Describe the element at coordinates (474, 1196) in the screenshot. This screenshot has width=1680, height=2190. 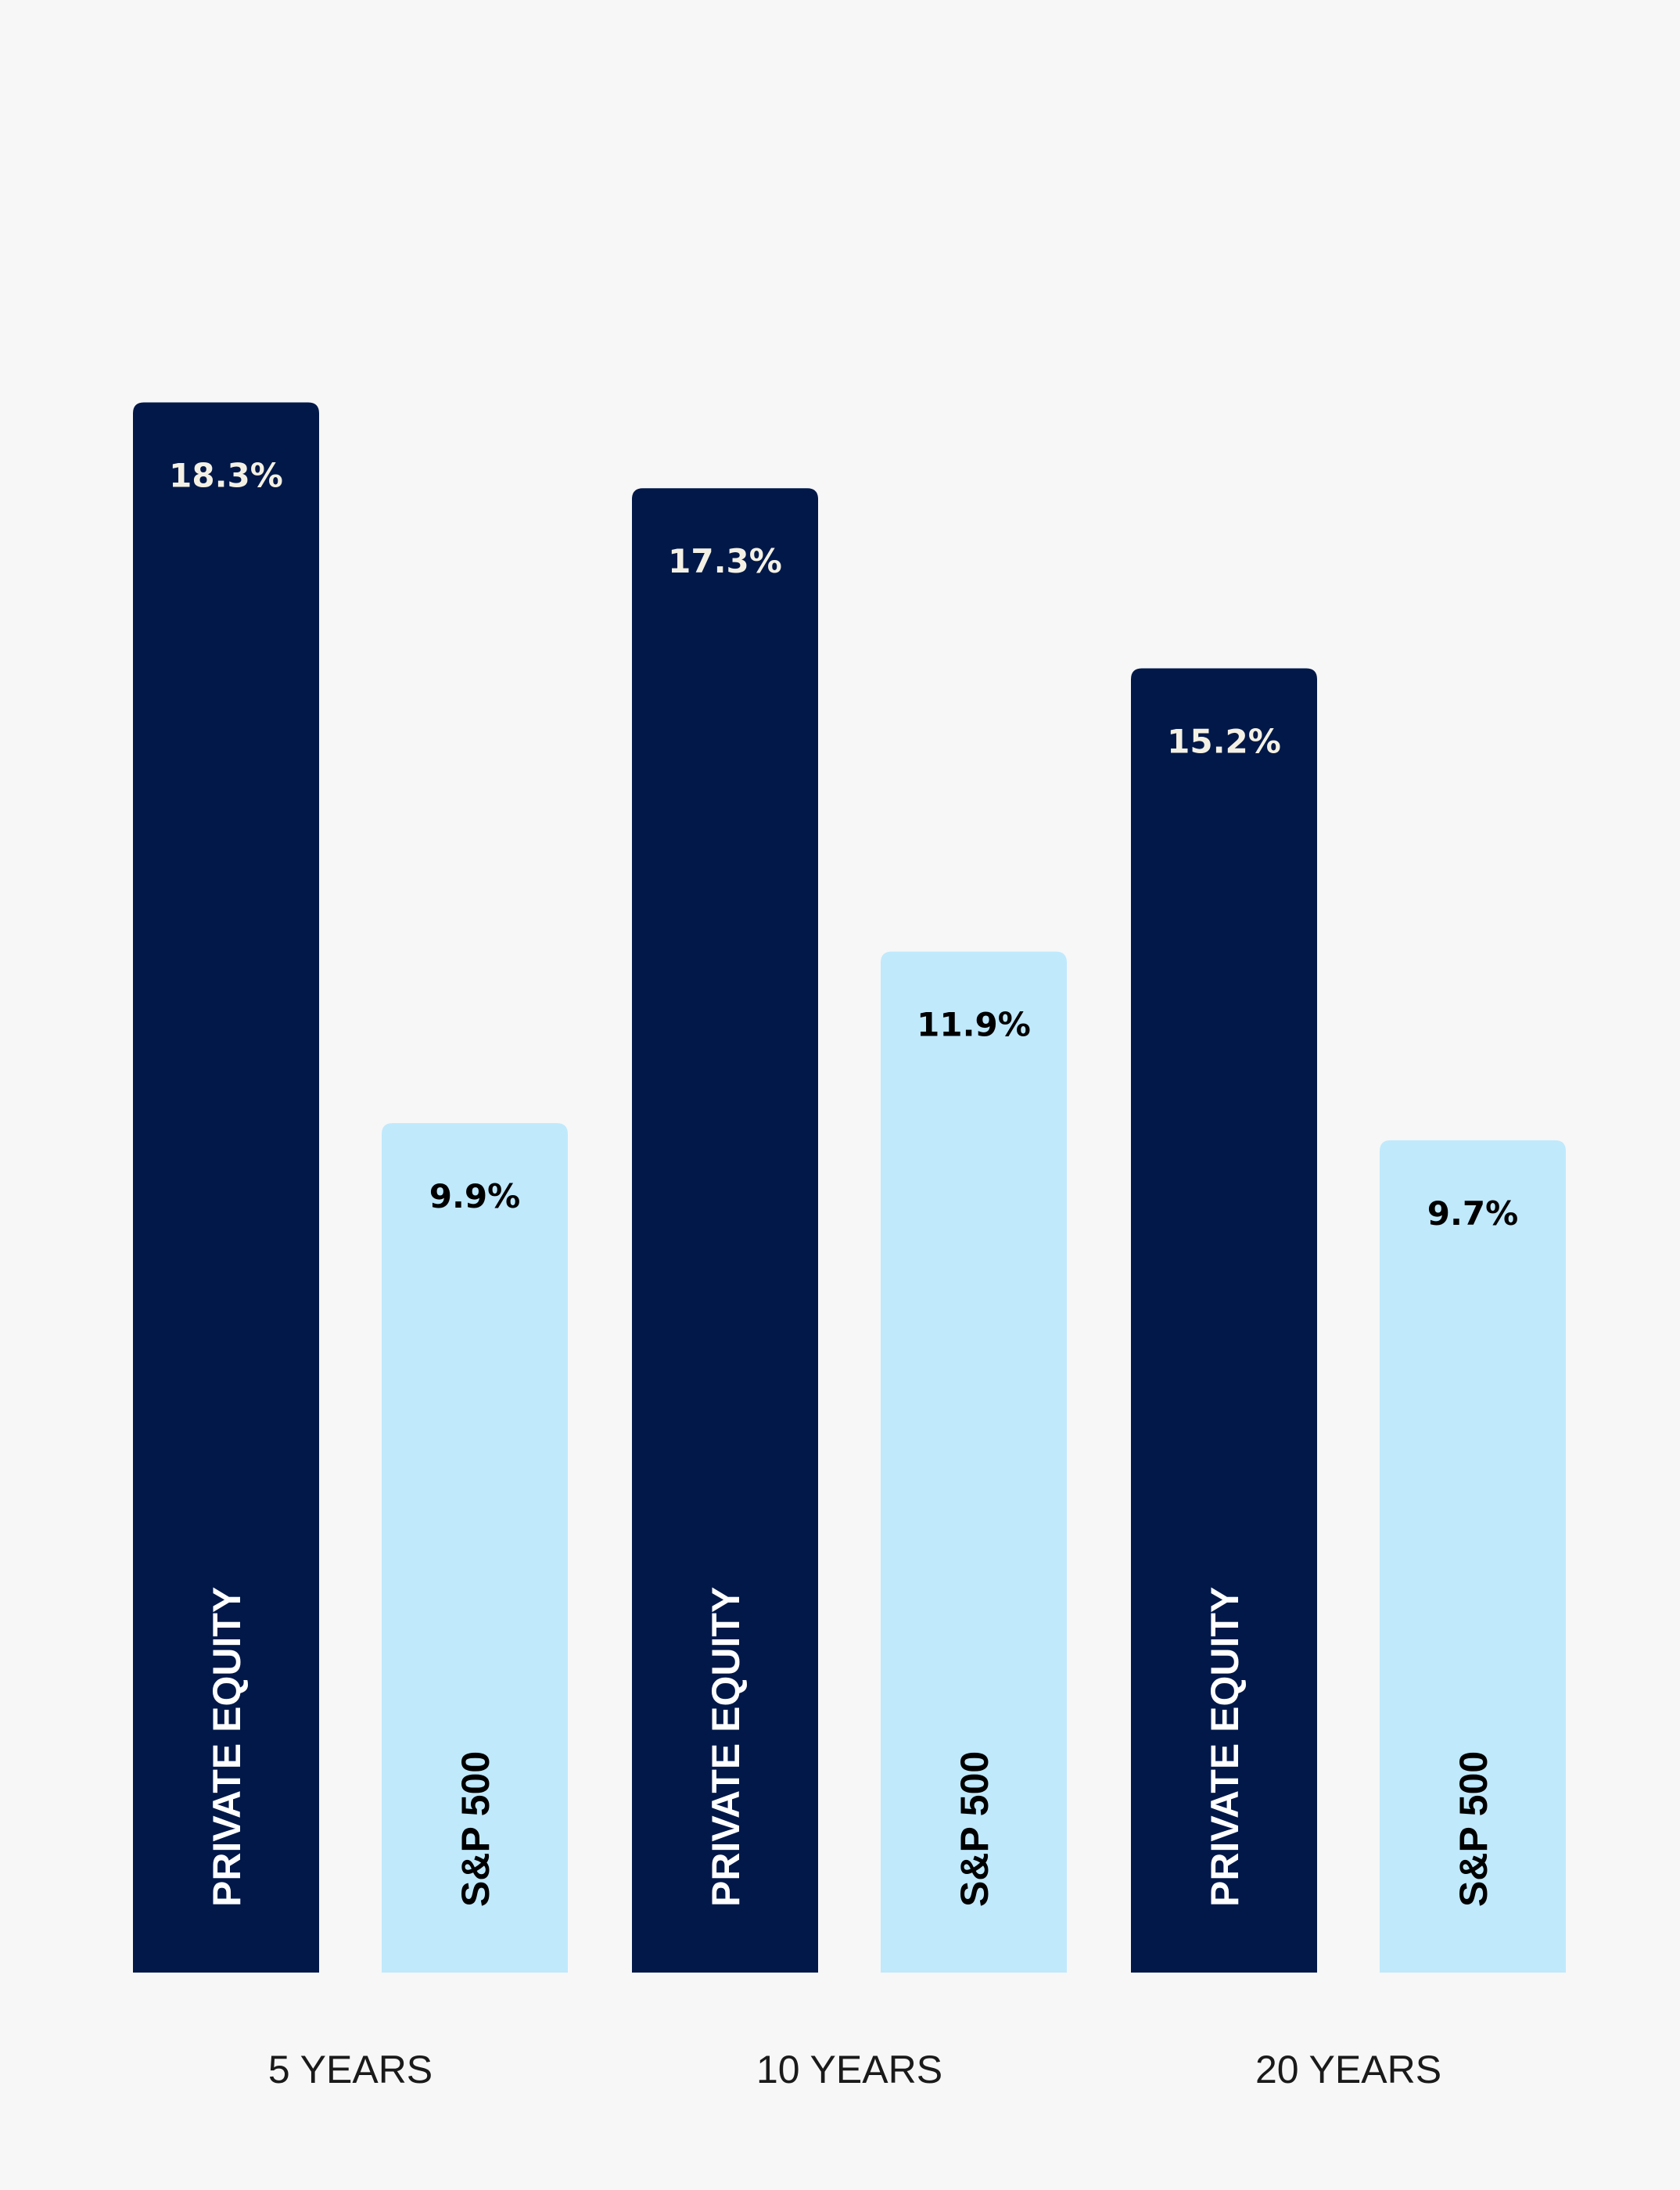
I see `value-label-sp500-0: 9.9%` at that location.